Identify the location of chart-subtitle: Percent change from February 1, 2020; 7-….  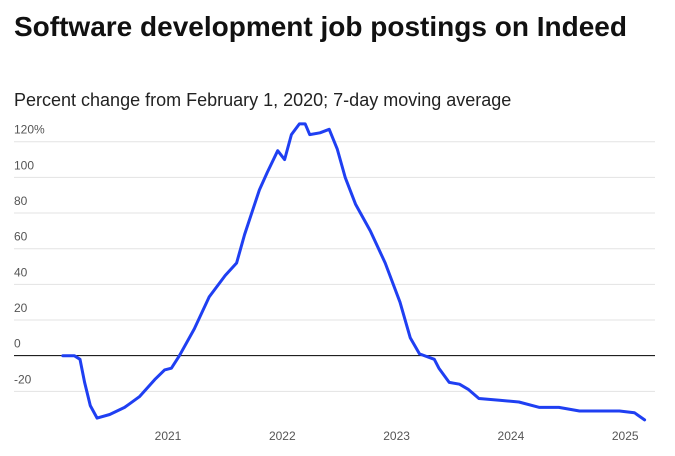
(263, 100).